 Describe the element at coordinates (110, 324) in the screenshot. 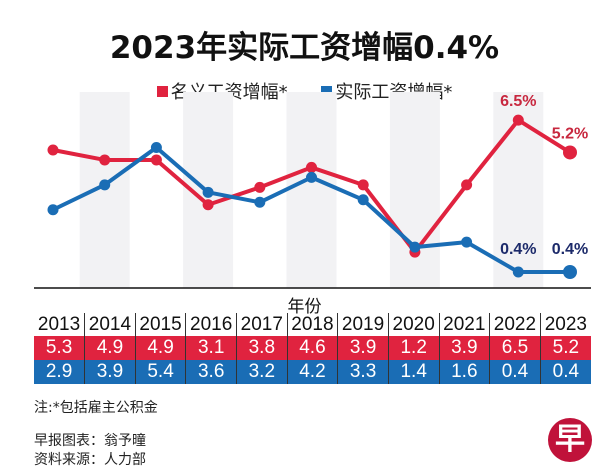

I see `year-cell-2014: 2014` at that location.